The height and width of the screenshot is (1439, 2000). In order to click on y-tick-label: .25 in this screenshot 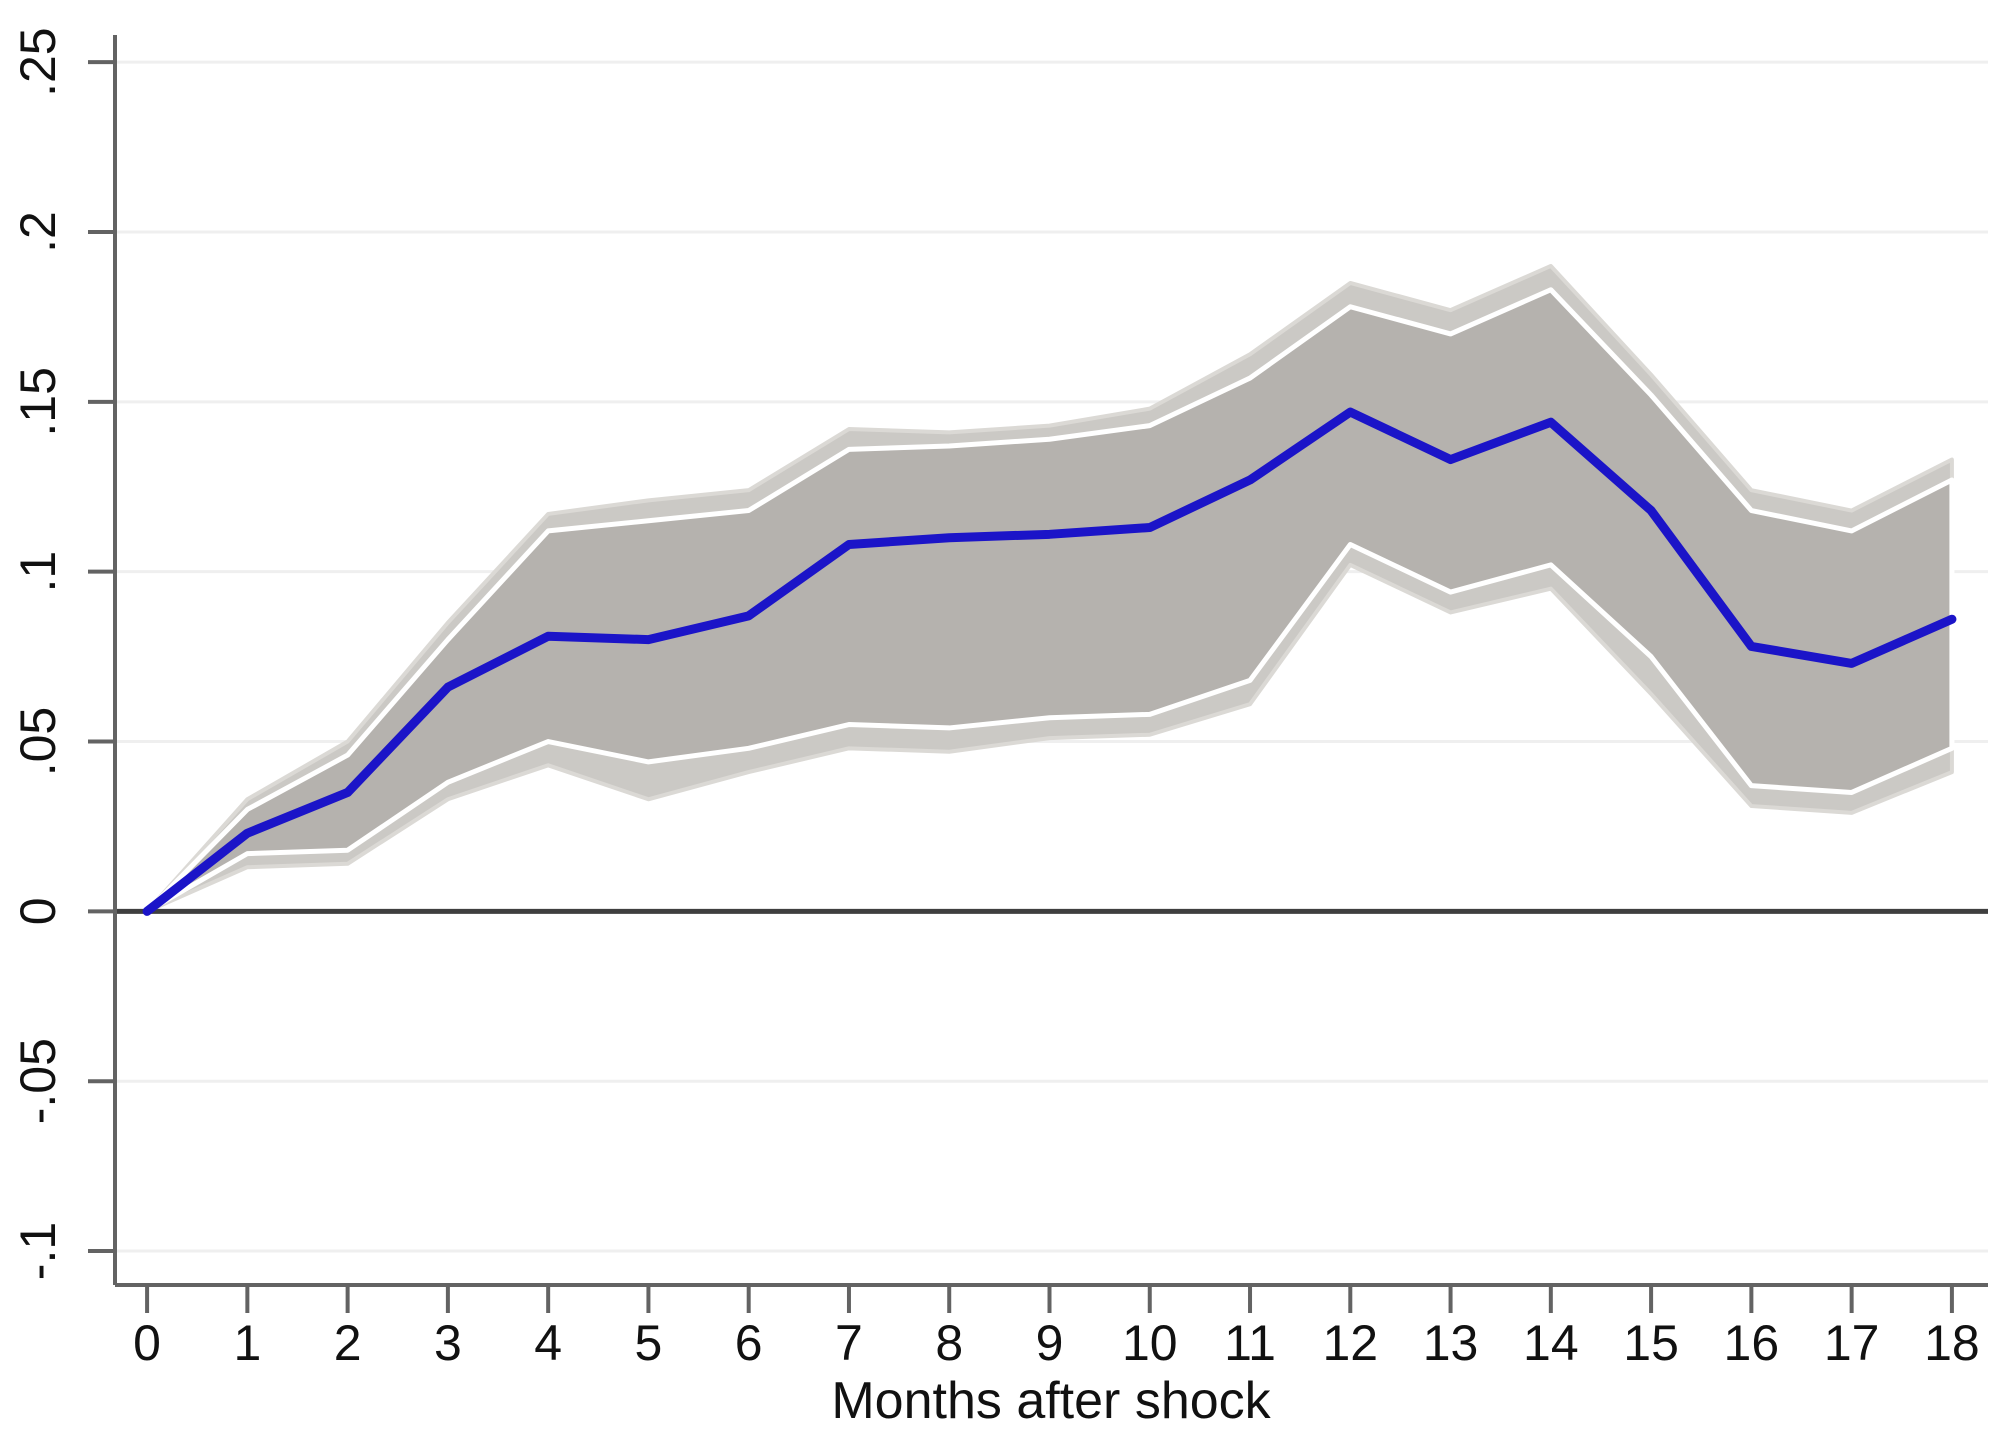, I will do `click(38, 62)`.